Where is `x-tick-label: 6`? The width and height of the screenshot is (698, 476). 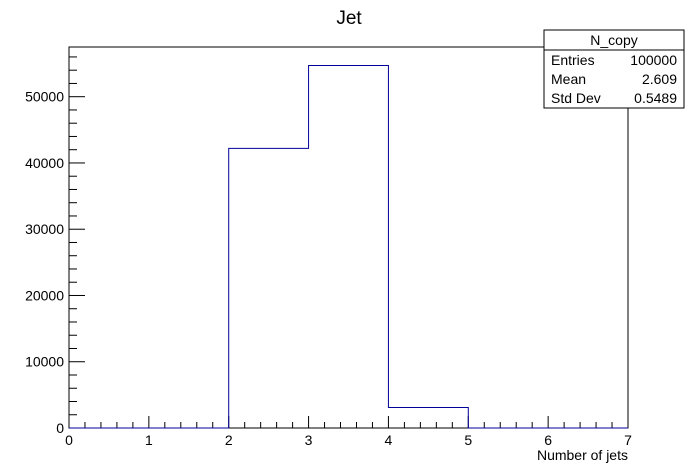 x-tick-label: 6 is located at coordinates (548, 440).